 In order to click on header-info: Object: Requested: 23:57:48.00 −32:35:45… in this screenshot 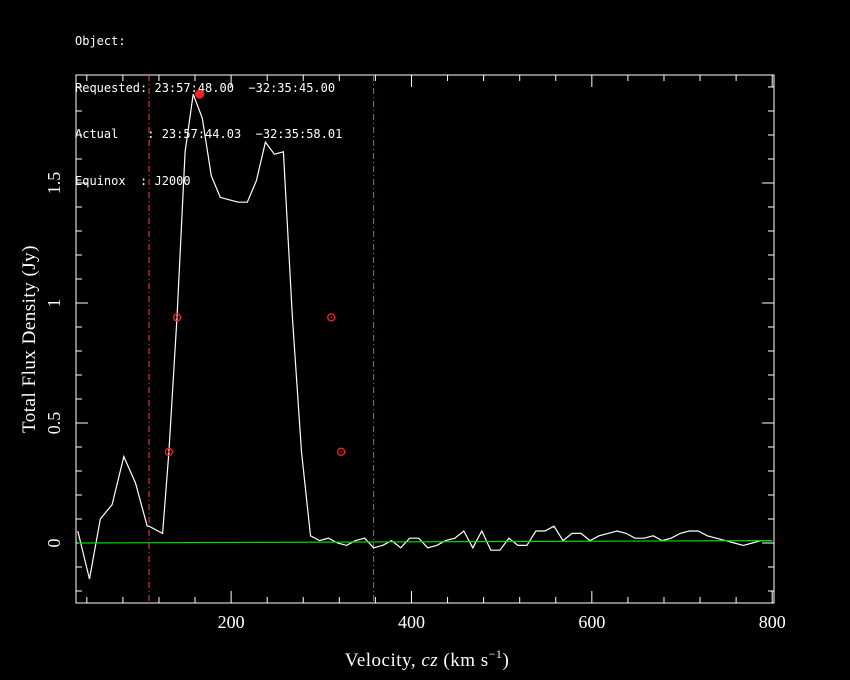, I will do `click(208, 104)`.